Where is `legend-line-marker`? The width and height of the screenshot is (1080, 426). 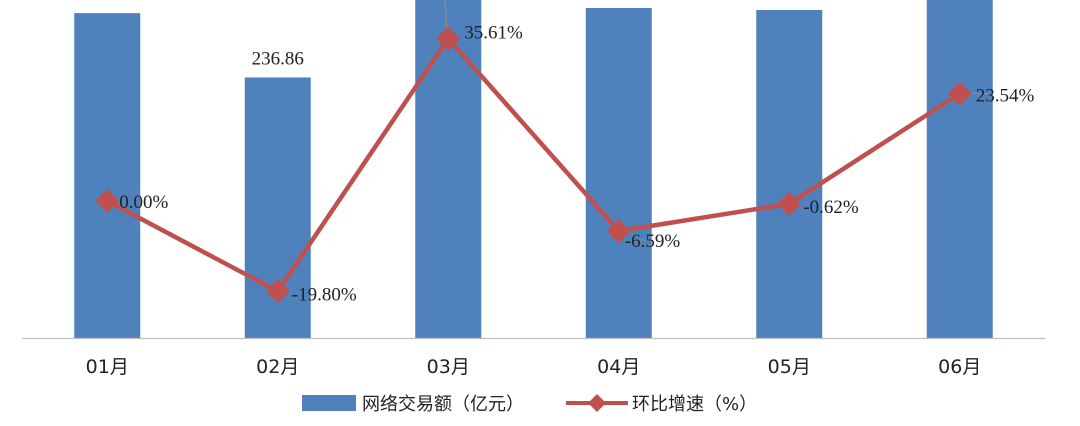 legend-line-marker is located at coordinates (597, 403).